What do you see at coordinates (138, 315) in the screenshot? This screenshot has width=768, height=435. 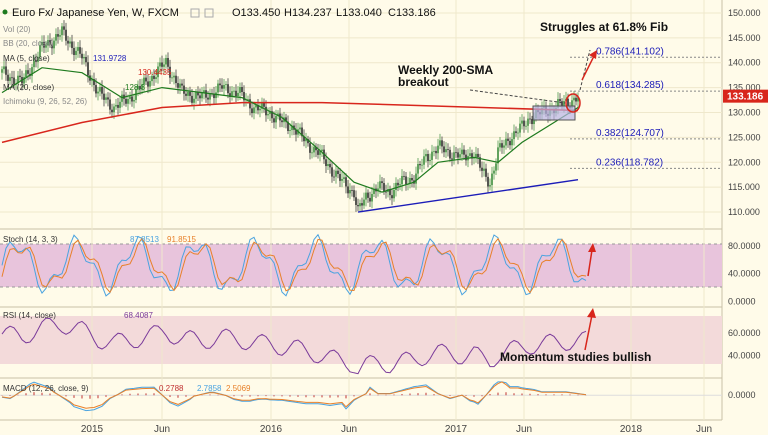 I see `rsi-value: 68.4087` at bounding box center [138, 315].